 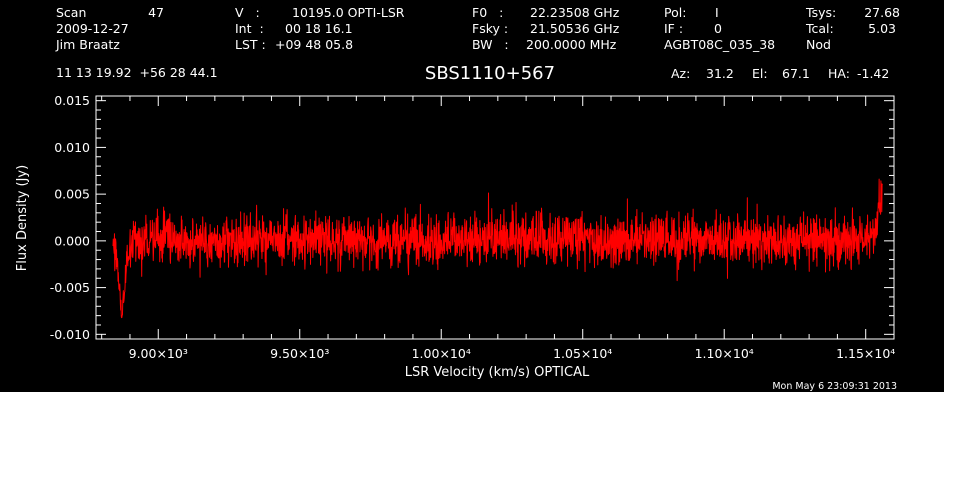 What do you see at coordinates (717, 12) in the screenshot?
I see `pol-value: I` at bounding box center [717, 12].